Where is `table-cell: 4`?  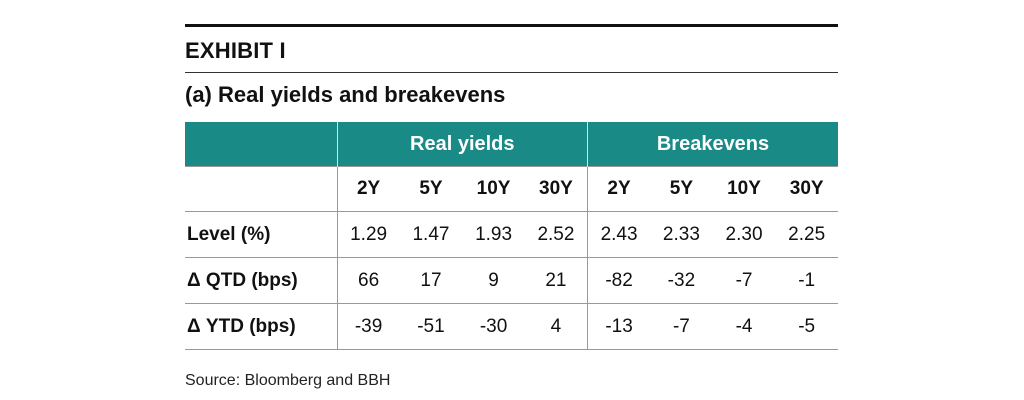
table-cell: 4 is located at coordinates (556, 326).